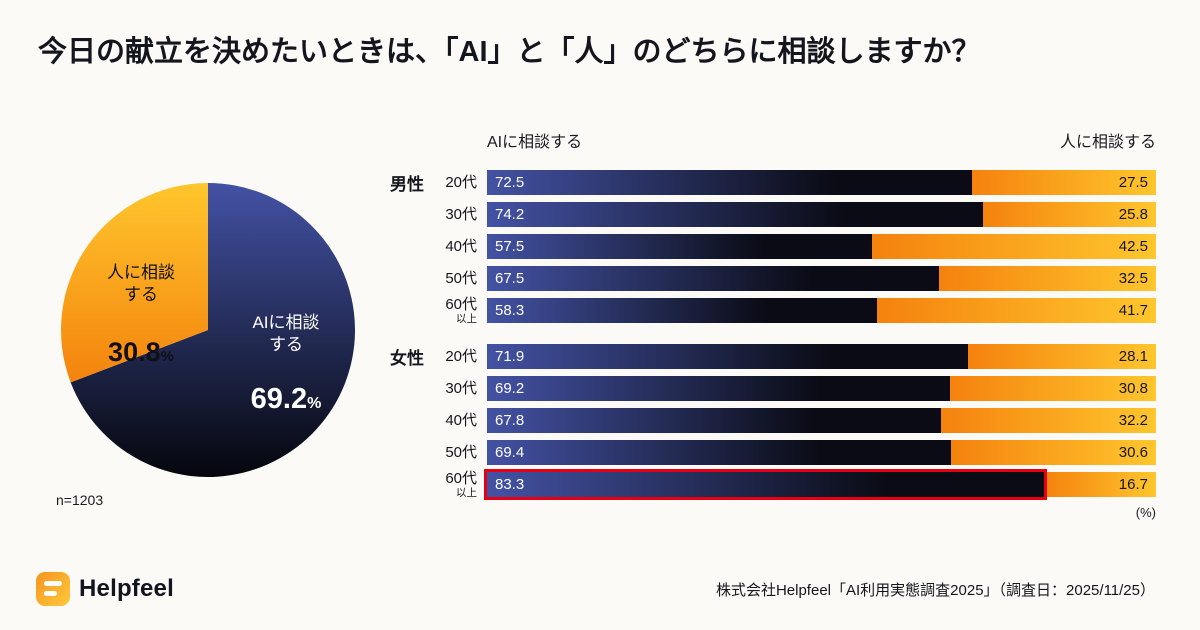  What do you see at coordinates (1052, 388) in the screenshot?
I see `human-segment: 30.8` at bounding box center [1052, 388].